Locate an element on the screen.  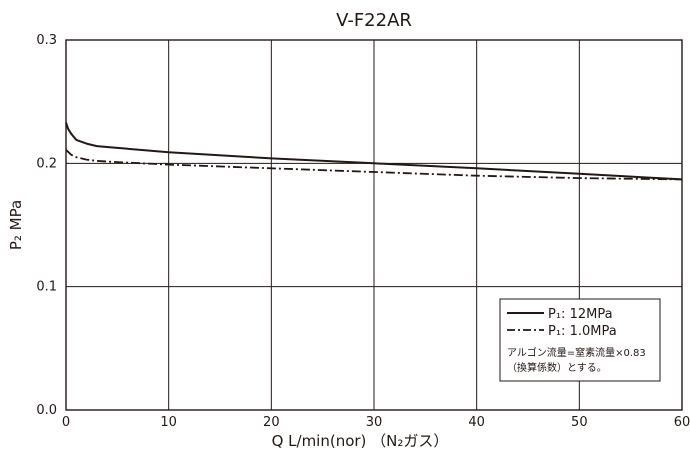
y-tick-labels: 0.0 0.1 0.2 0.3 is located at coordinates (46, 225).